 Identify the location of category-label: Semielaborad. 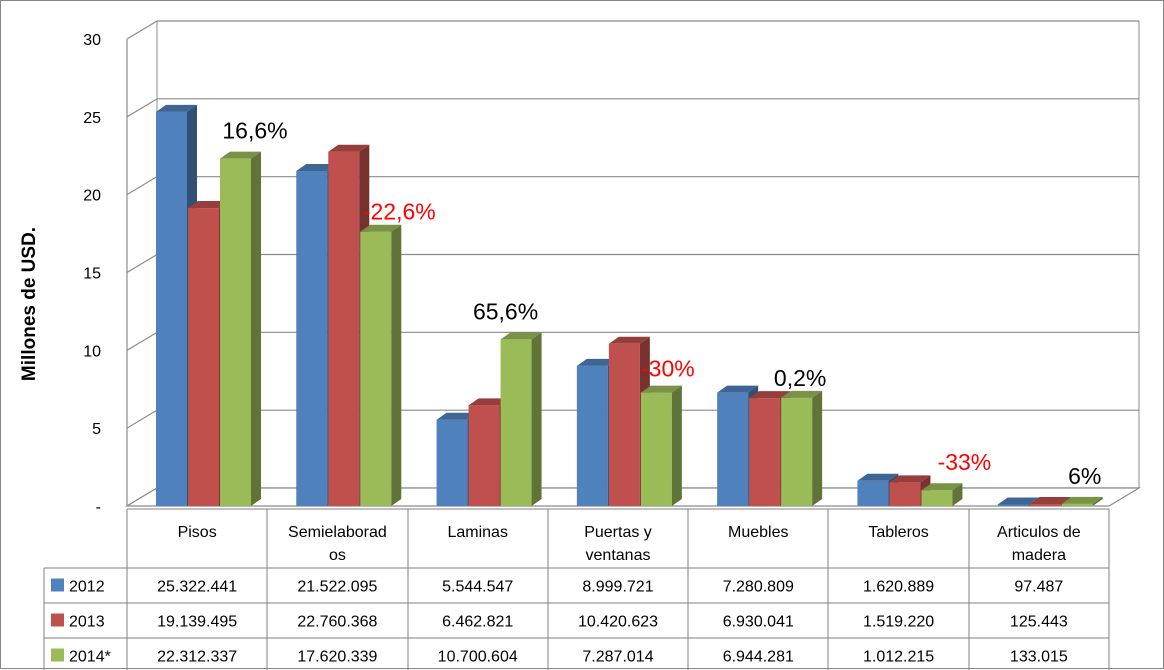
(337, 532).